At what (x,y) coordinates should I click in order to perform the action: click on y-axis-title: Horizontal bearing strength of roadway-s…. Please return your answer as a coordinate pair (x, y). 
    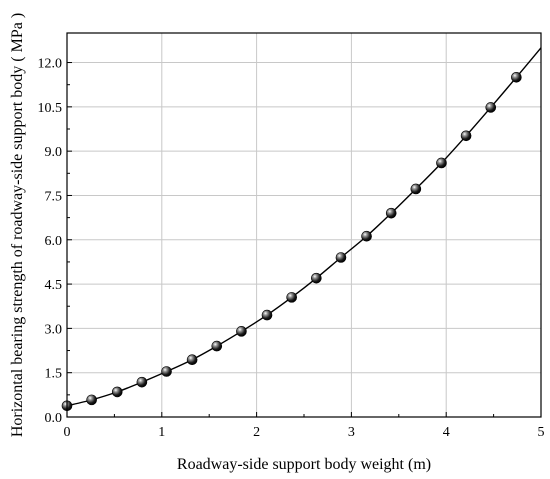
    Looking at the image, I should click on (17, 225).